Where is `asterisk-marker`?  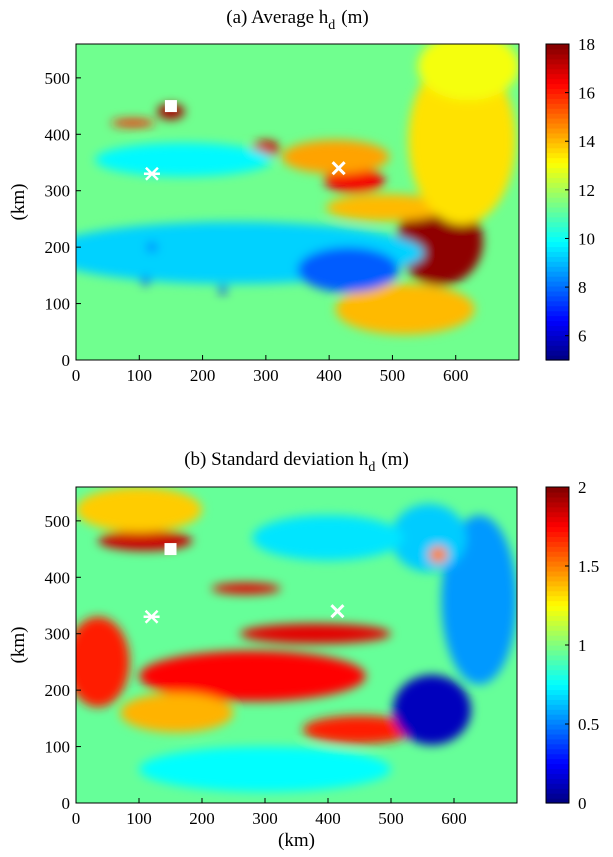 asterisk-marker is located at coordinates (151, 616).